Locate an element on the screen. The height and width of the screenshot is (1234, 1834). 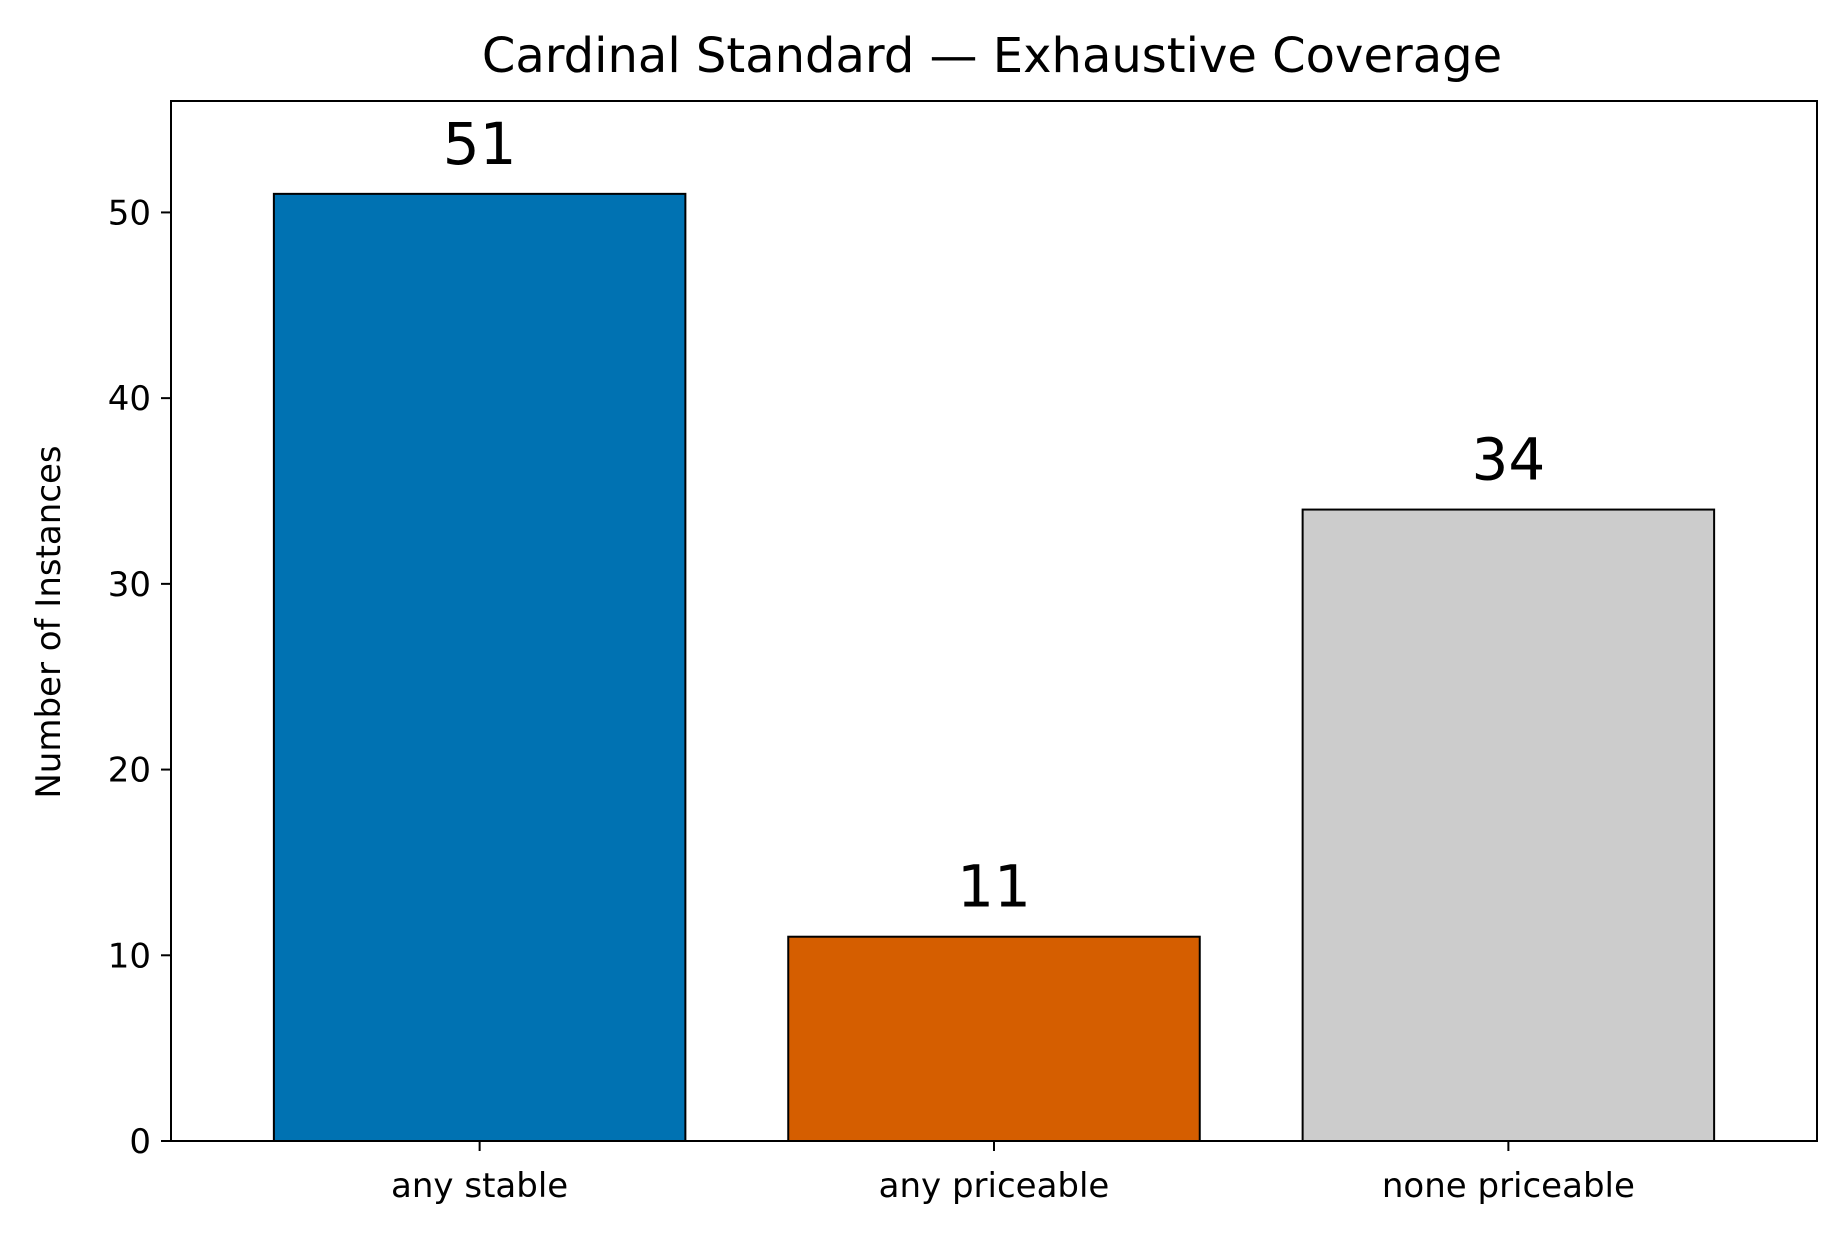
y-tick-label: 20 is located at coordinates (129, 771).